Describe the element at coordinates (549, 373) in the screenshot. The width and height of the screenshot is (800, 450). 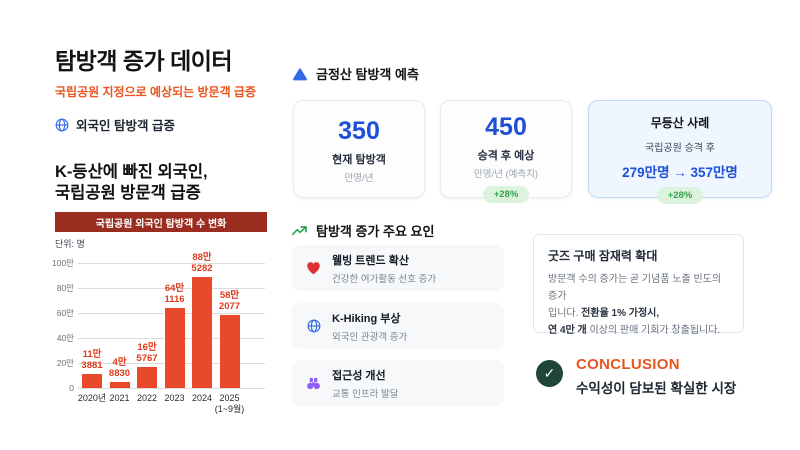
I see `check-circle-icon: ✓` at that location.